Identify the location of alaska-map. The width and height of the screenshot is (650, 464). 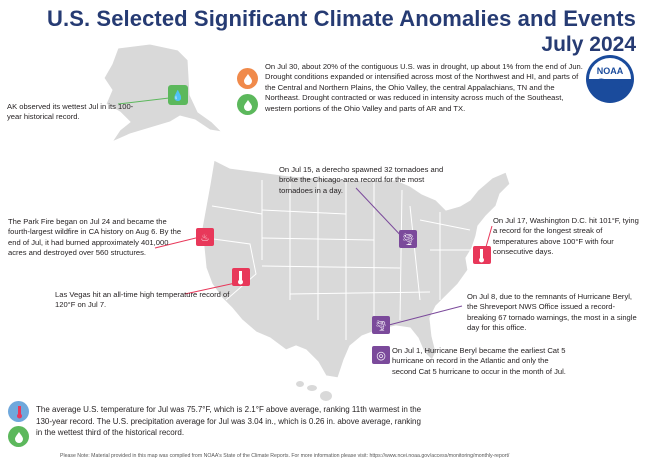
(163, 93).